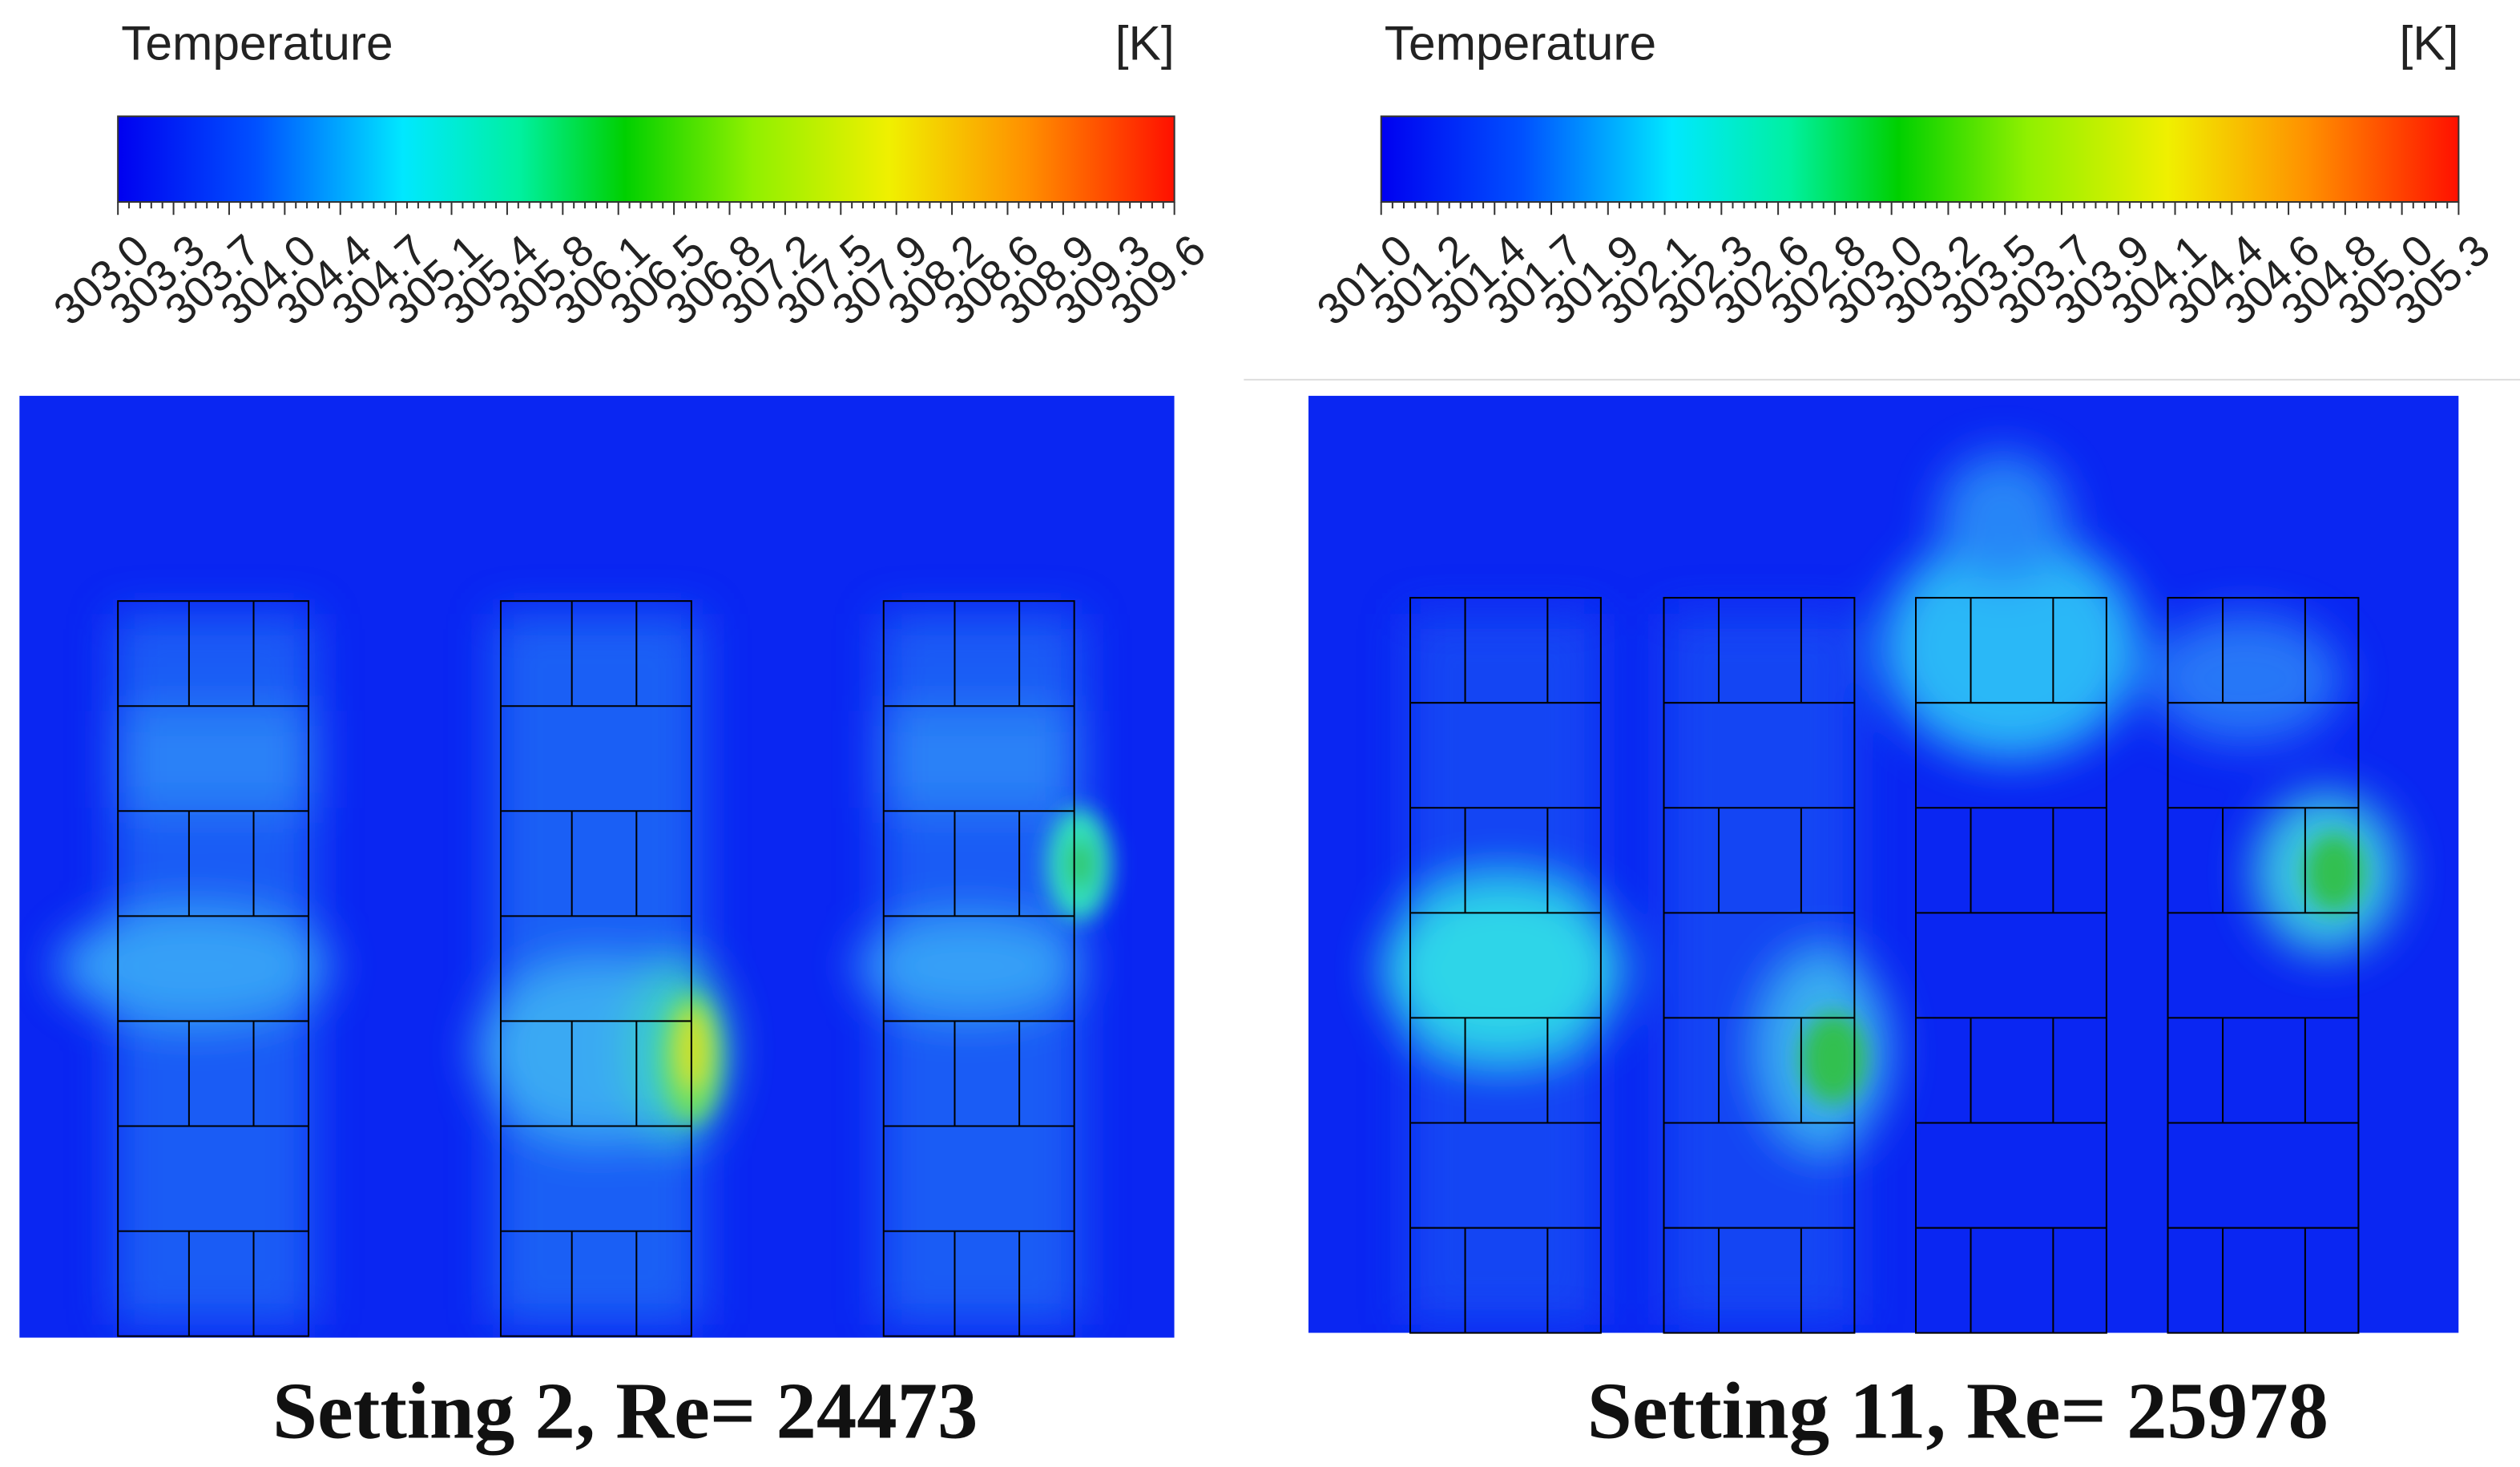  I want to click on caption: Setting 11, Re= 25978, so click(1958, 1411).